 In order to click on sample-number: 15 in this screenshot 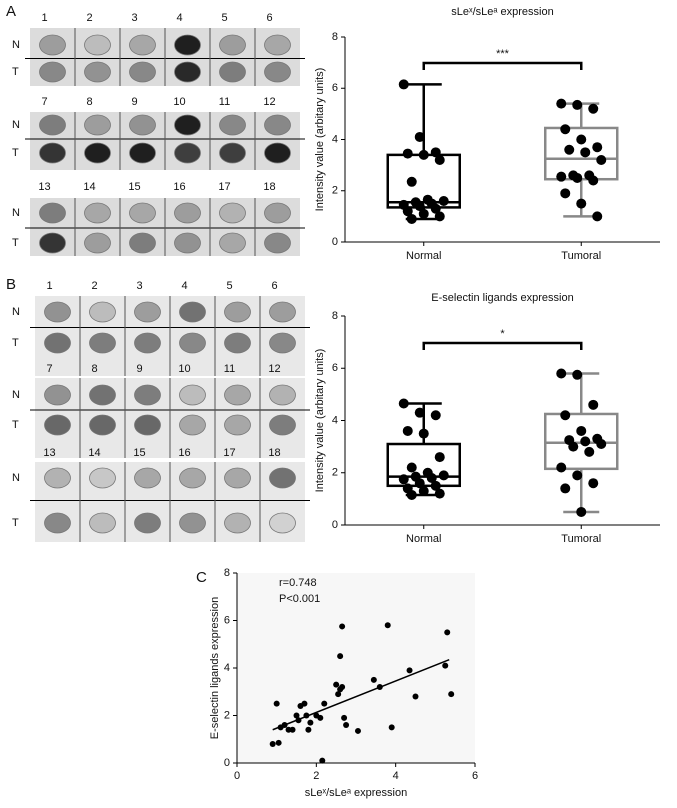, I will do `click(139, 453)`.